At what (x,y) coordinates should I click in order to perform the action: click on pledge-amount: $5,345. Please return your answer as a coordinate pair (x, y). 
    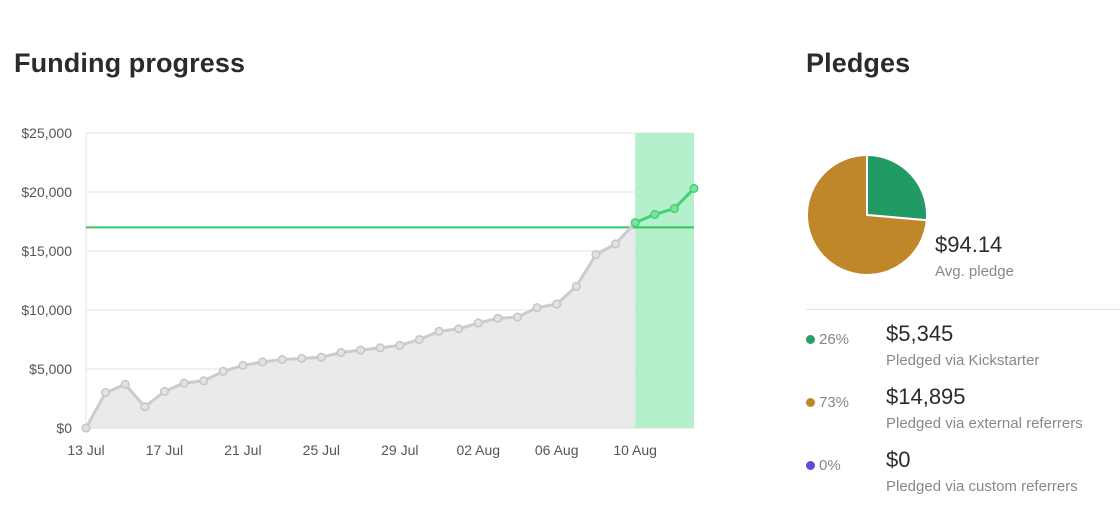
    Looking at the image, I should click on (920, 333).